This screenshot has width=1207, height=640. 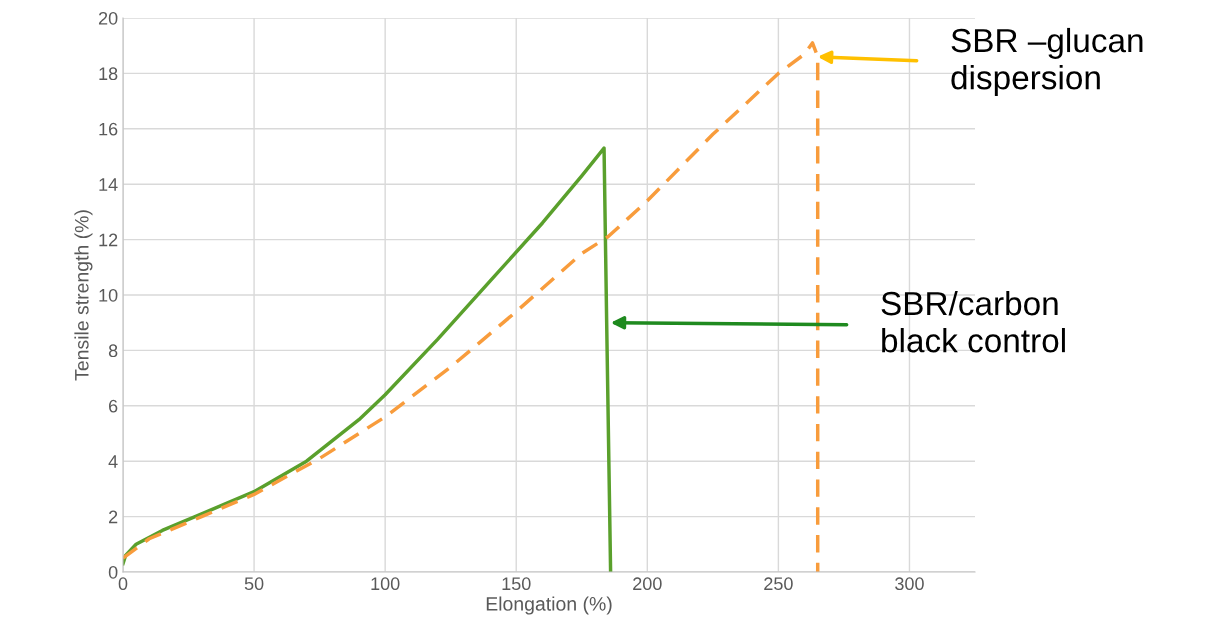 What do you see at coordinates (113, 406) in the screenshot?
I see `y-tick-label: 6` at bounding box center [113, 406].